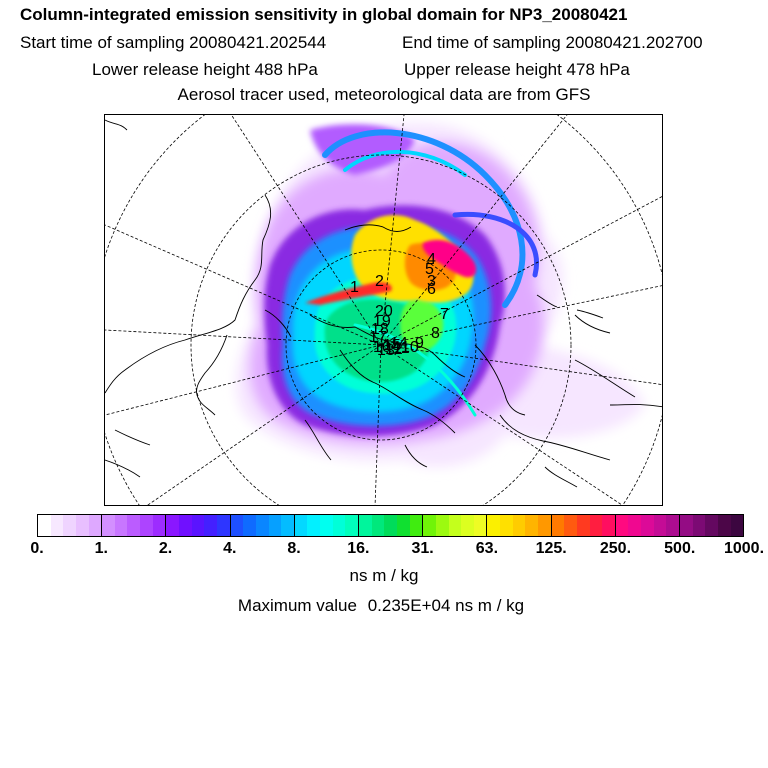 Image resolution: width=768 pixels, height=768 pixels. Describe the element at coordinates (348, 293) in the screenshot. I see `field-layer-red` at that location.